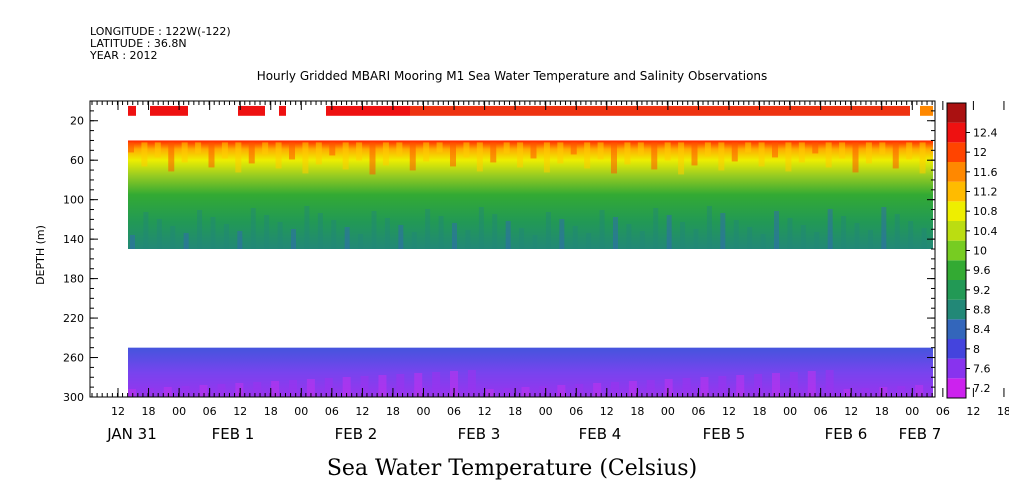 This screenshot has height=504, width=1009. I want to click on colorbar-label: 10, so click(980, 251).